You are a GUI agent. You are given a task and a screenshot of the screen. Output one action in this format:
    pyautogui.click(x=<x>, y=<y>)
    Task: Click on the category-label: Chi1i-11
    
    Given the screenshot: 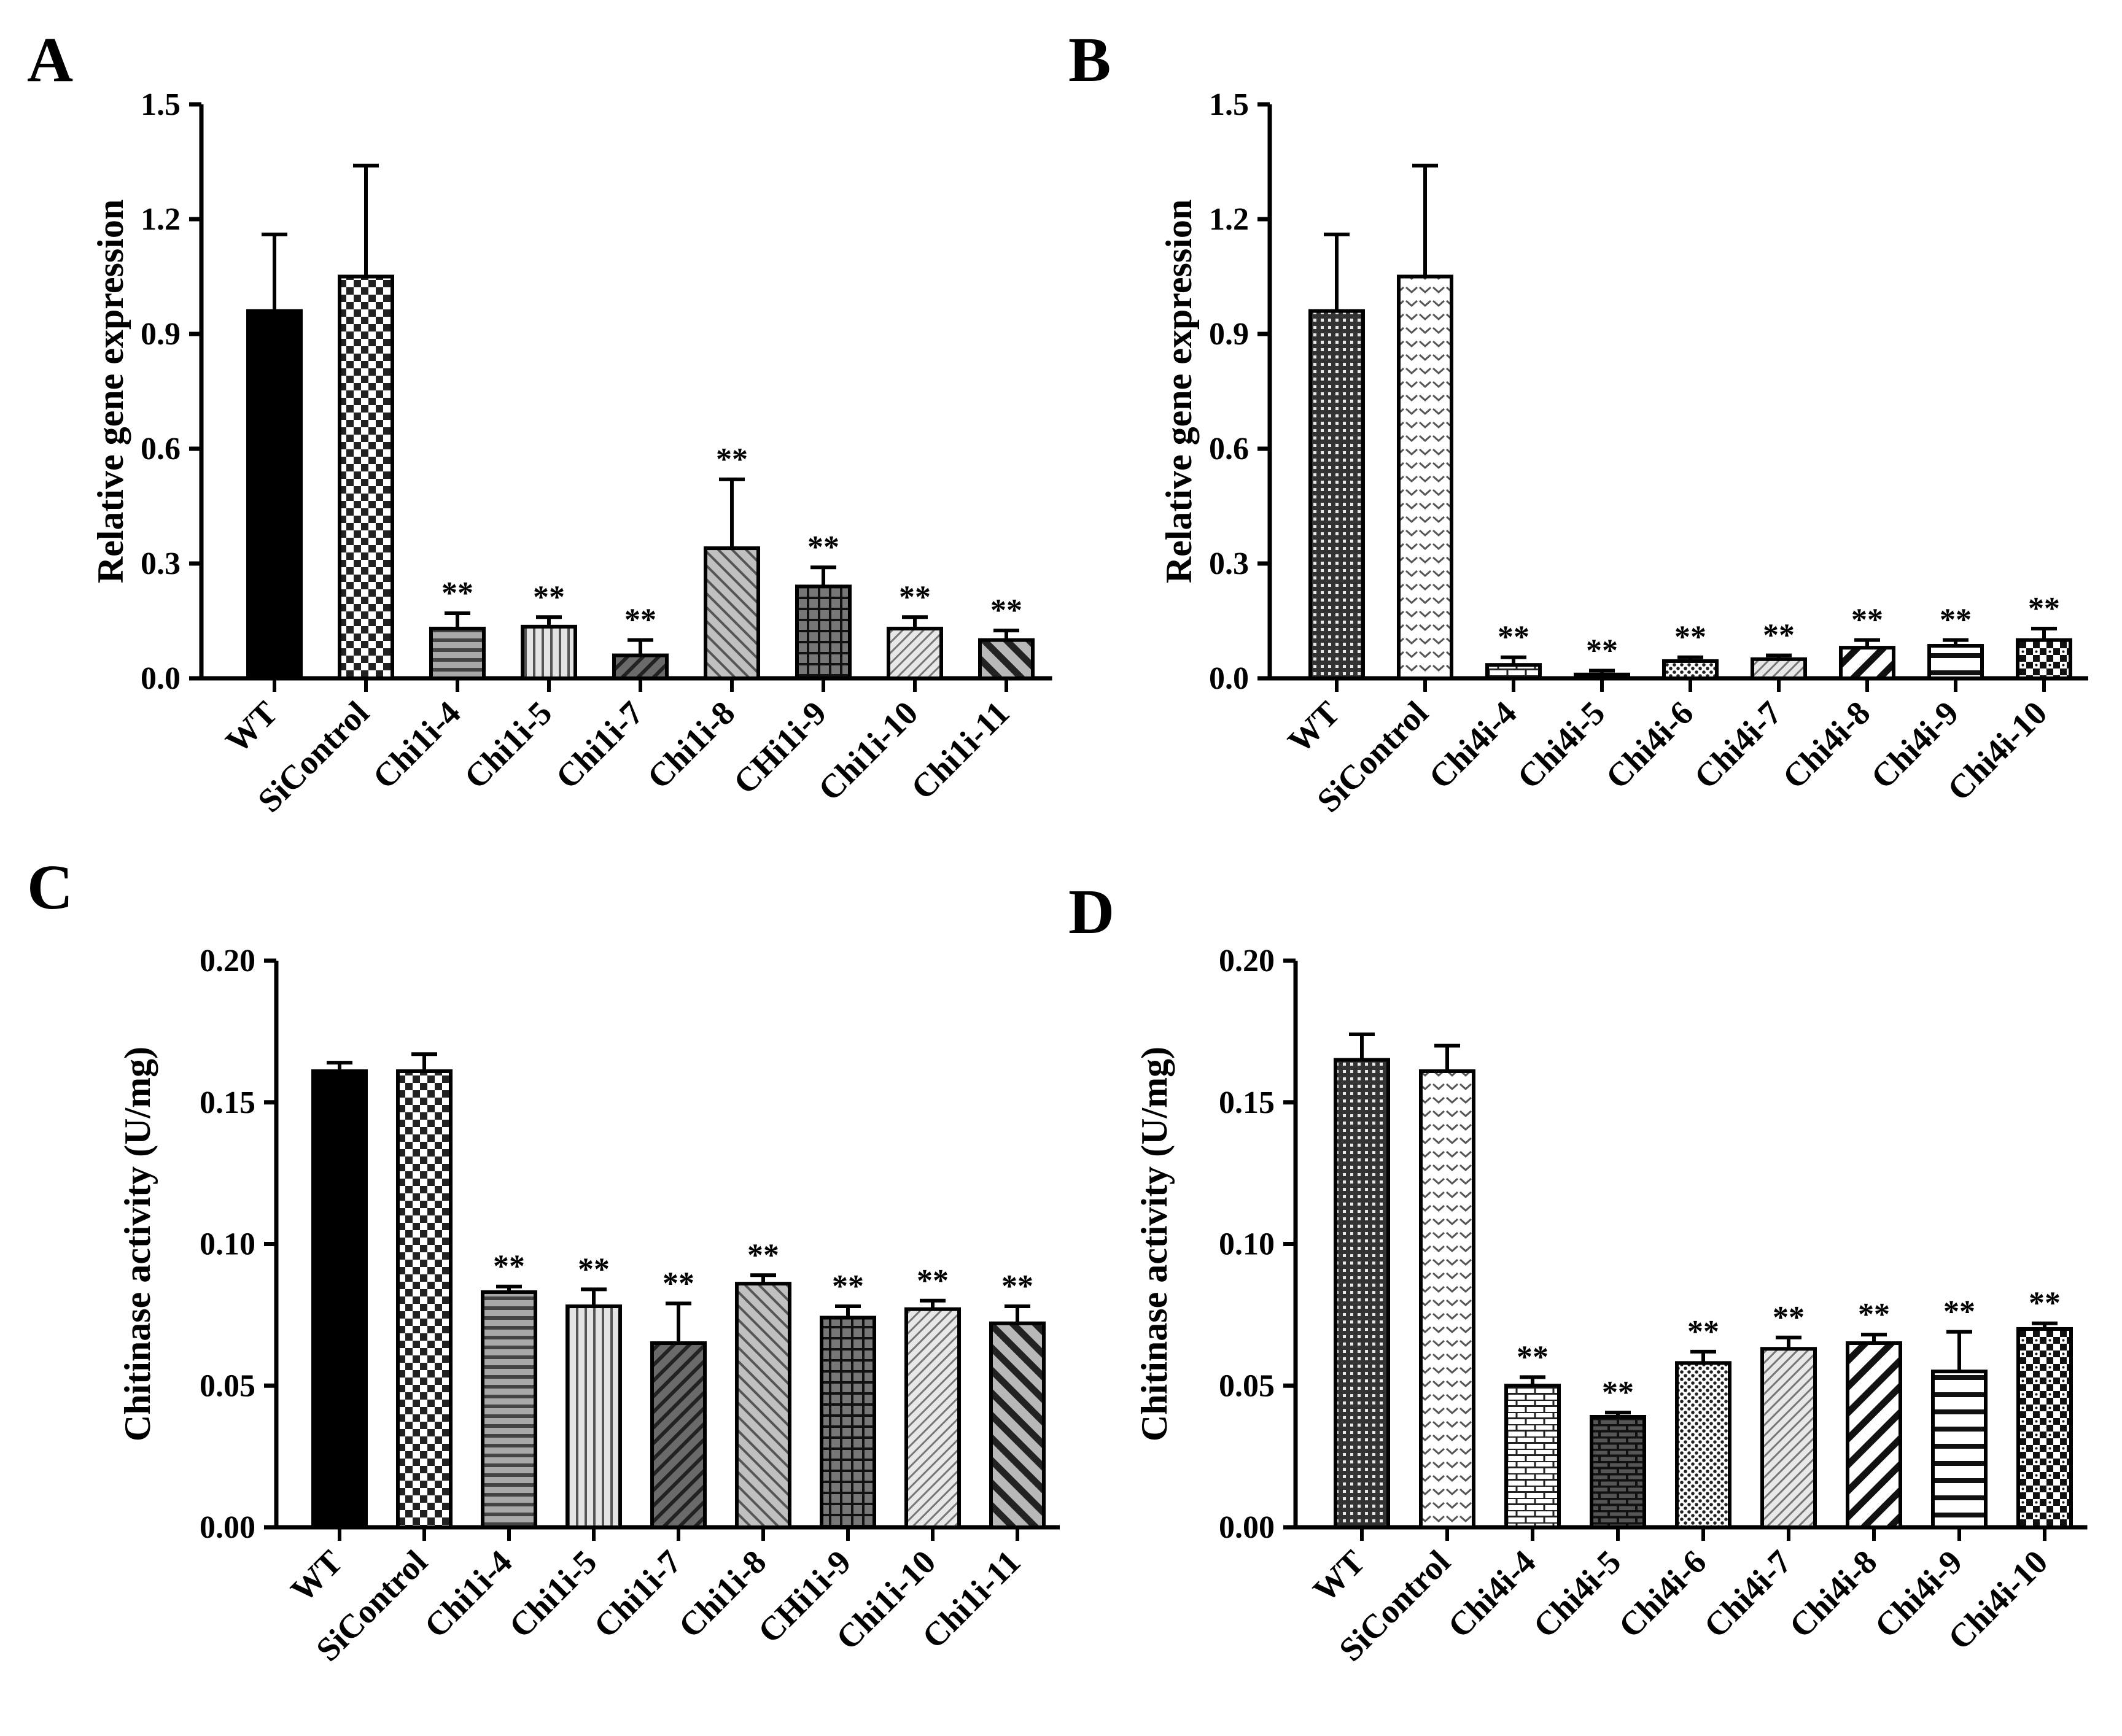 What is the action you would take?
    pyautogui.click(x=960, y=751)
    